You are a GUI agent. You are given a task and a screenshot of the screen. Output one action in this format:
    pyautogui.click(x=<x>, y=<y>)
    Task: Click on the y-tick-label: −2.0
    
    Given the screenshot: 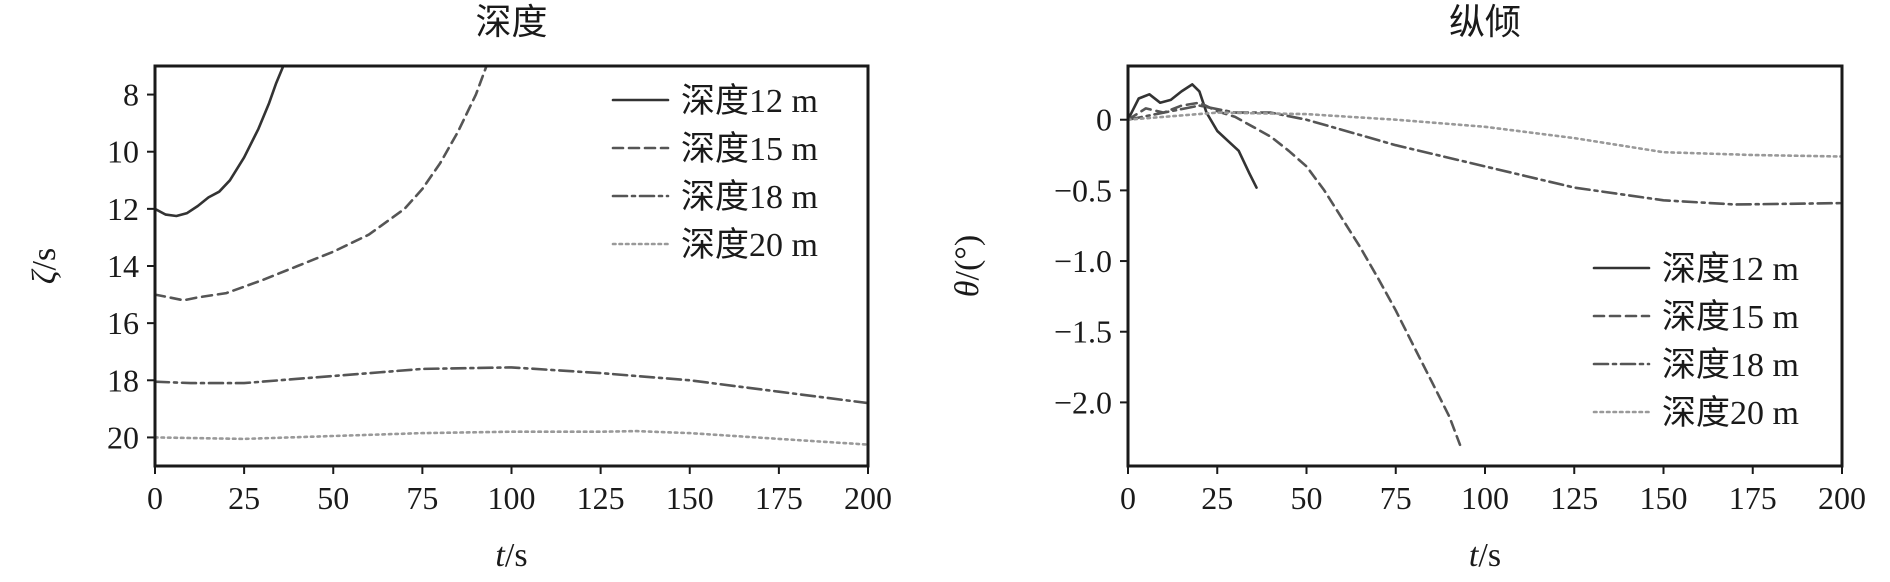 What is the action you would take?
    pyautogui.click(x=1083, y=402)
    